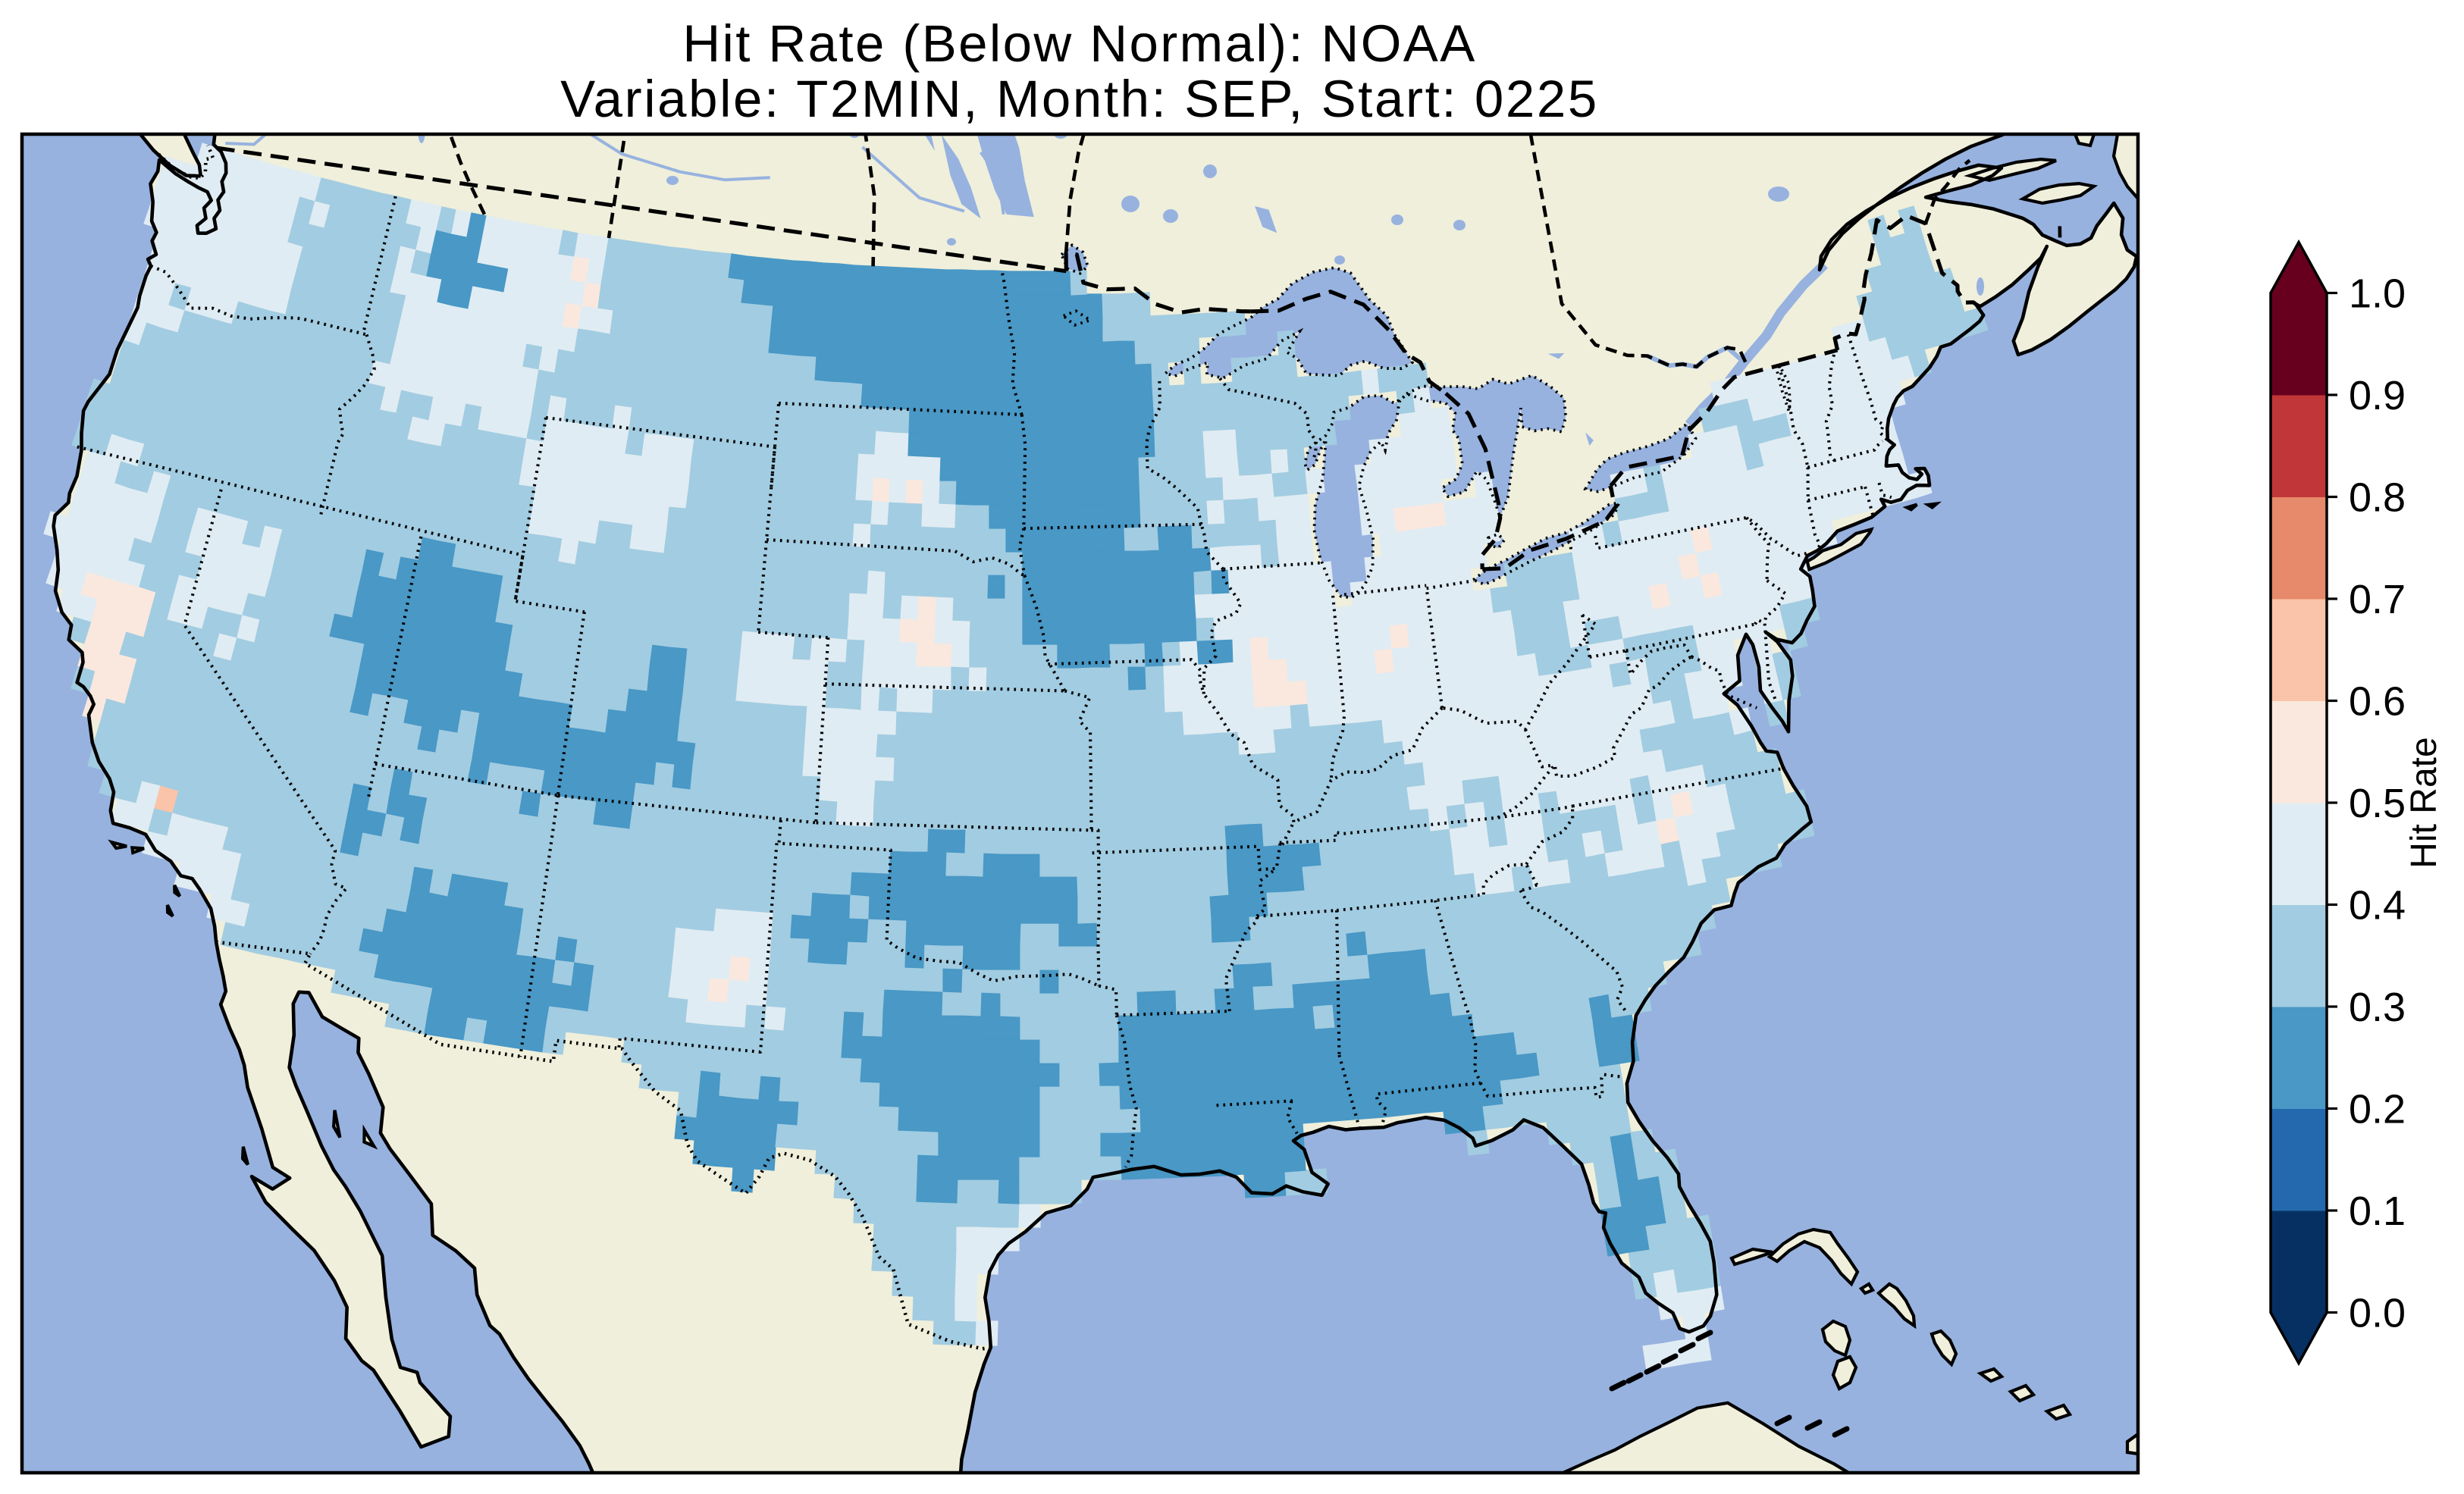 The image size is (2464, 1494). What do you see at coordinates (2377, 498) in the screenshot?
I see `svg-text: 0.8` at bounding box center [2377, 498].